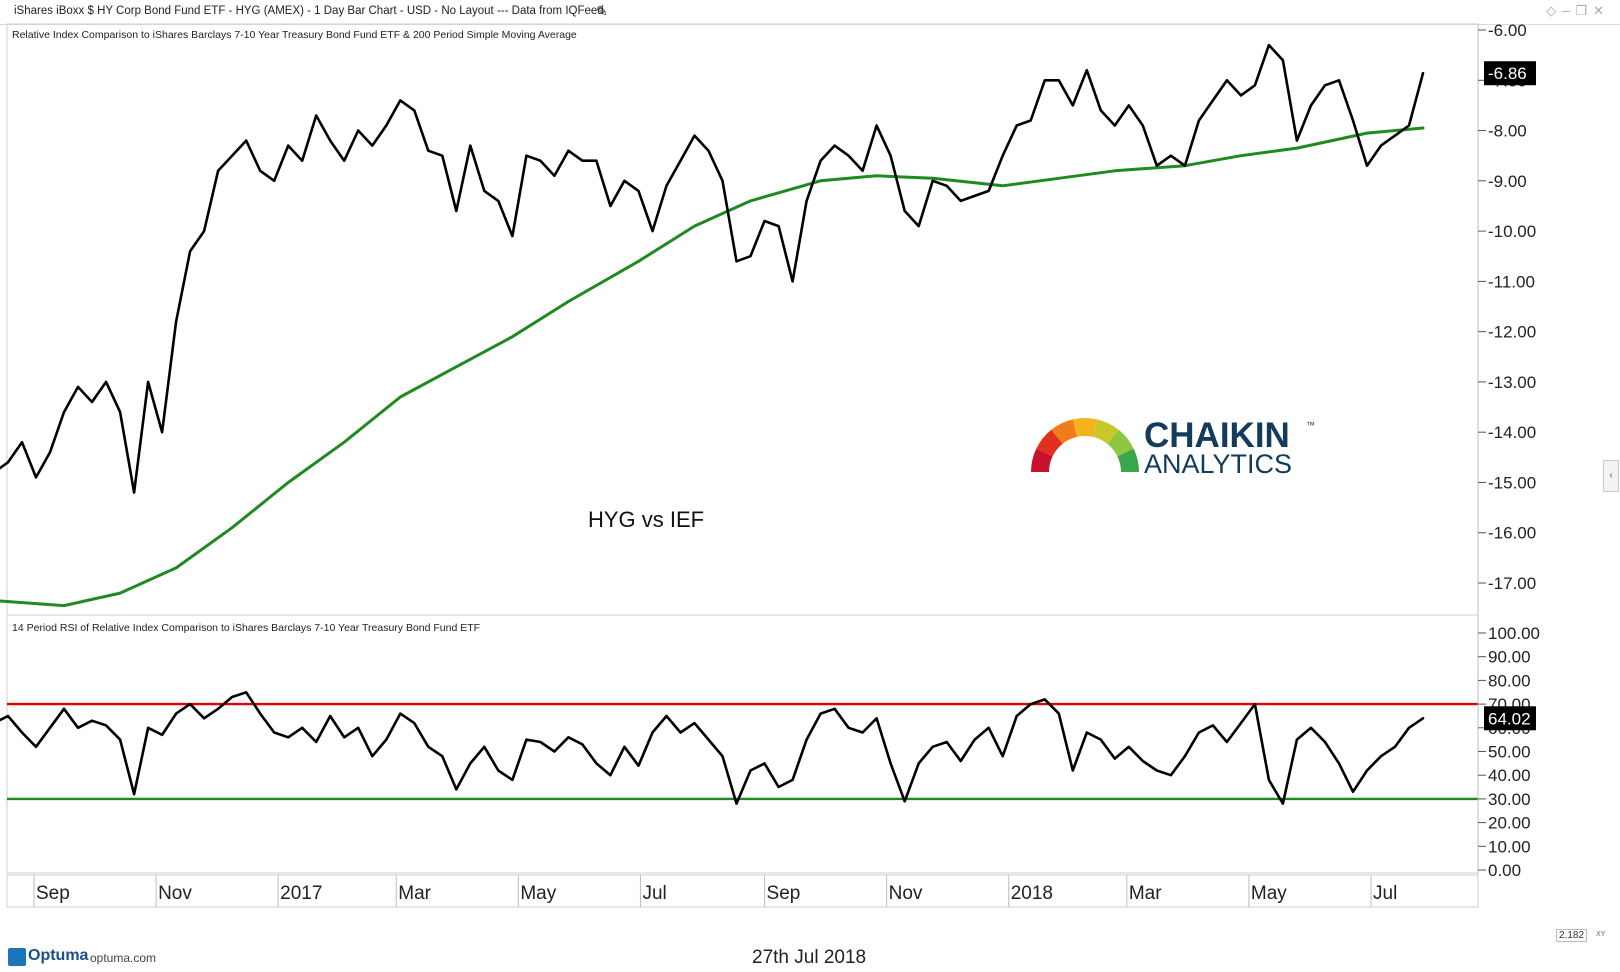  Describe the element at coordinates (784, 893) in the screenshot. I see `x-tick-label: Sep` at that location.